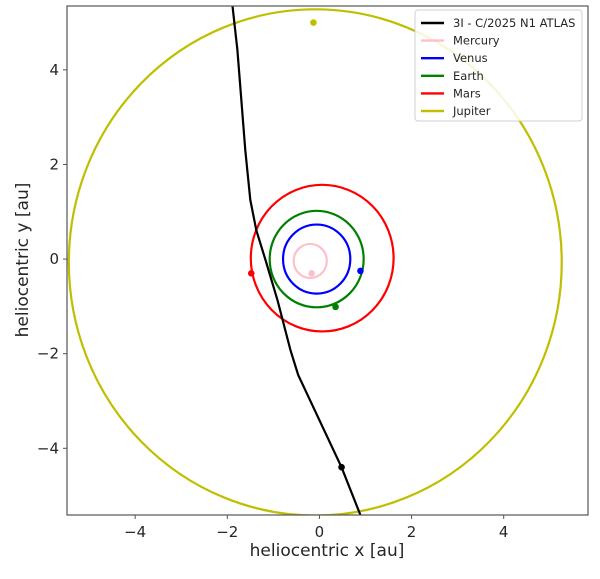  I want to click on legend-label: Mercury, so click(476, 41).